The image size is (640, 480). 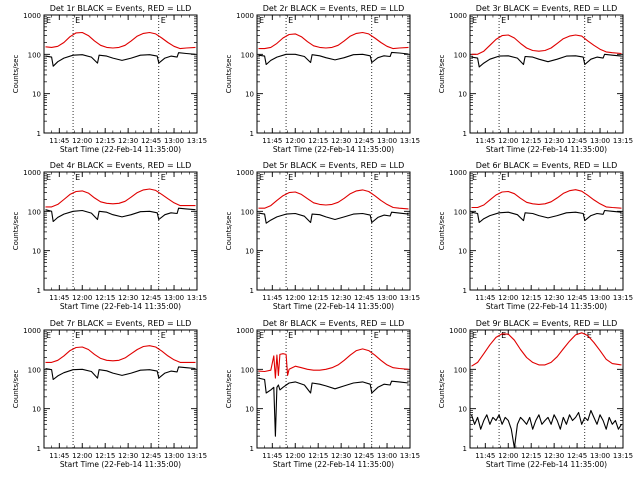 I want to click on panel-title: Det 7r BLACK = Events, RED = LLD, so click(x=121, y=323).